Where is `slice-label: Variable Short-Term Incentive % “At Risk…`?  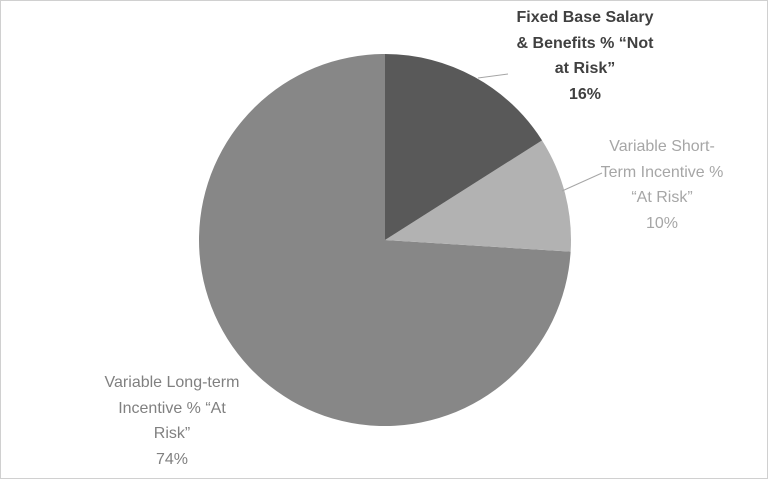
slice-label: Variable Short-Term Incentive % “At Risk… is located at coordinates (662, 185).